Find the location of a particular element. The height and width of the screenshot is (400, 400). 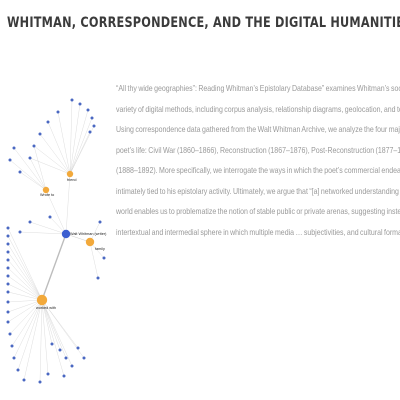

hub-node-friend is located at coordinates (70, 174).